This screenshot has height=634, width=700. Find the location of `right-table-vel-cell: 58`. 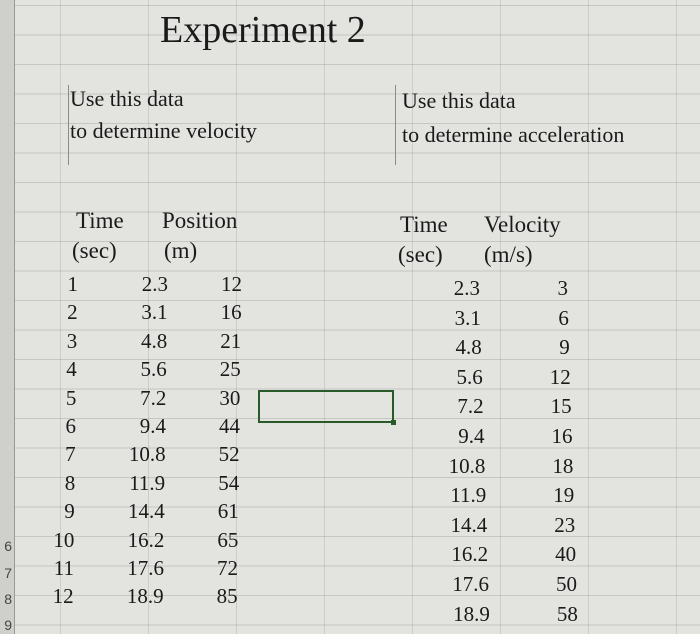

right-table-vel-cell: 58 is located at coordinates (567, 613).